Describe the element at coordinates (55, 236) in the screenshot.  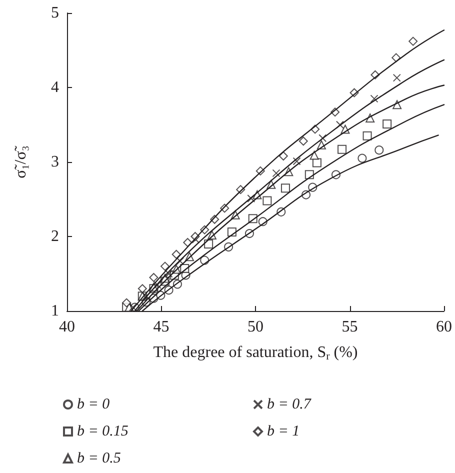
I see `y-tick-label: 2` at that location.